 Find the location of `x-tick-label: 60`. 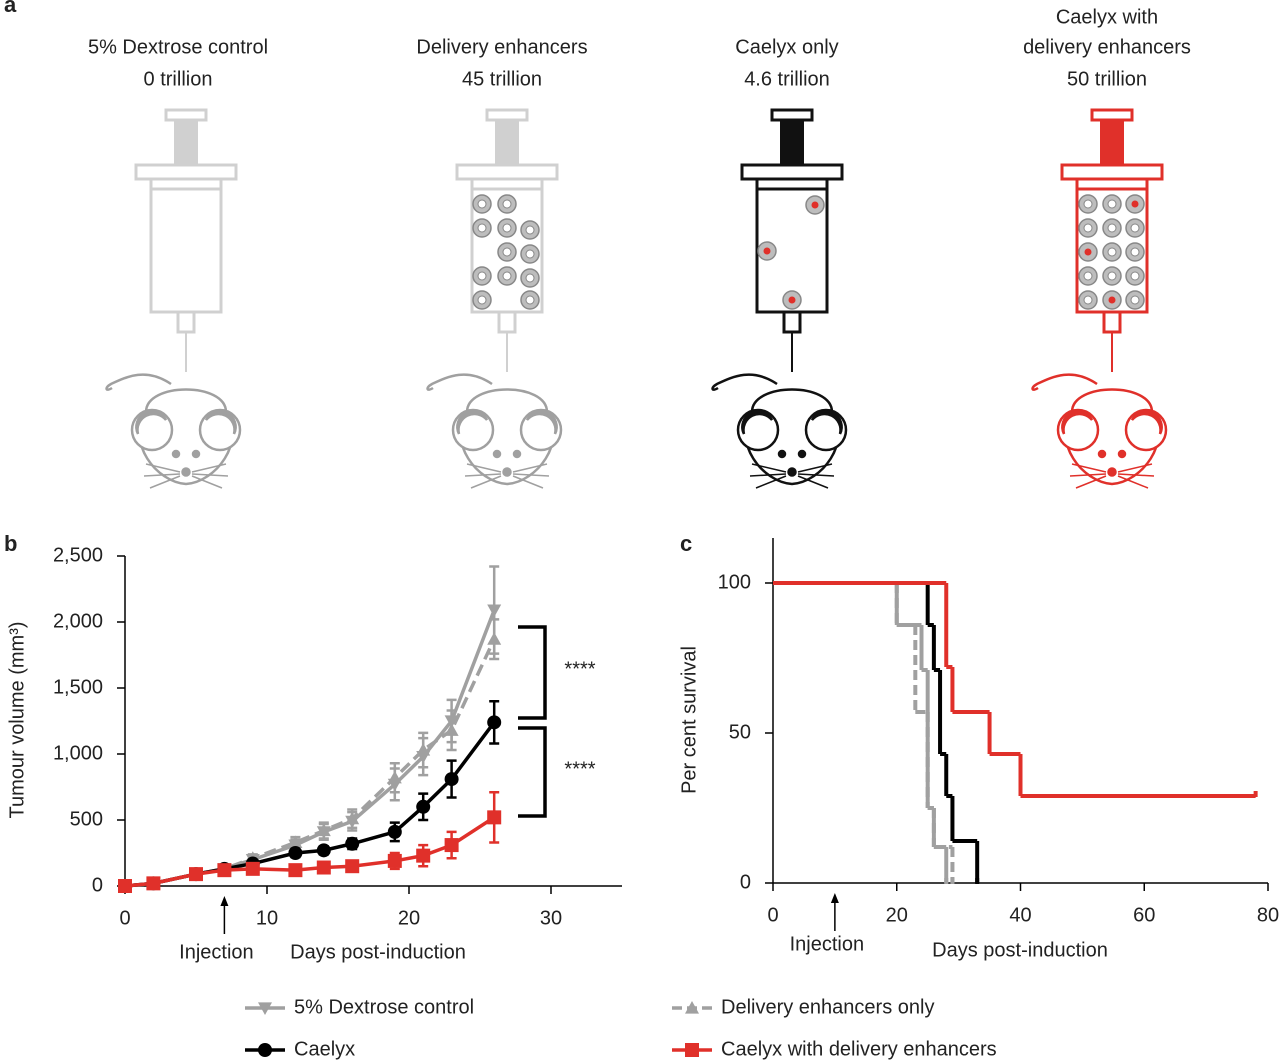

x-tick-label: 60 is located at coordinates (1144, 915).